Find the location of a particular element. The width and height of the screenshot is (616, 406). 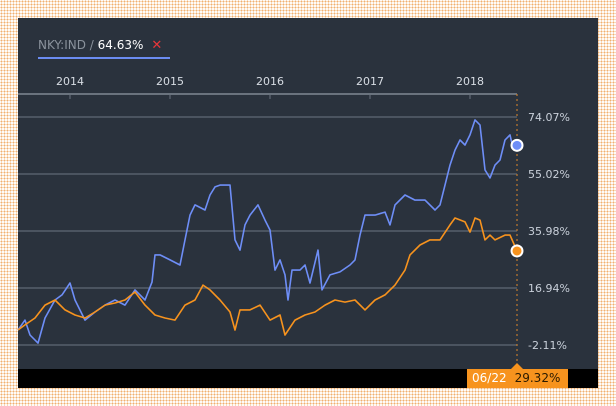

time-axis-bar is located at coordinates (308, 378).